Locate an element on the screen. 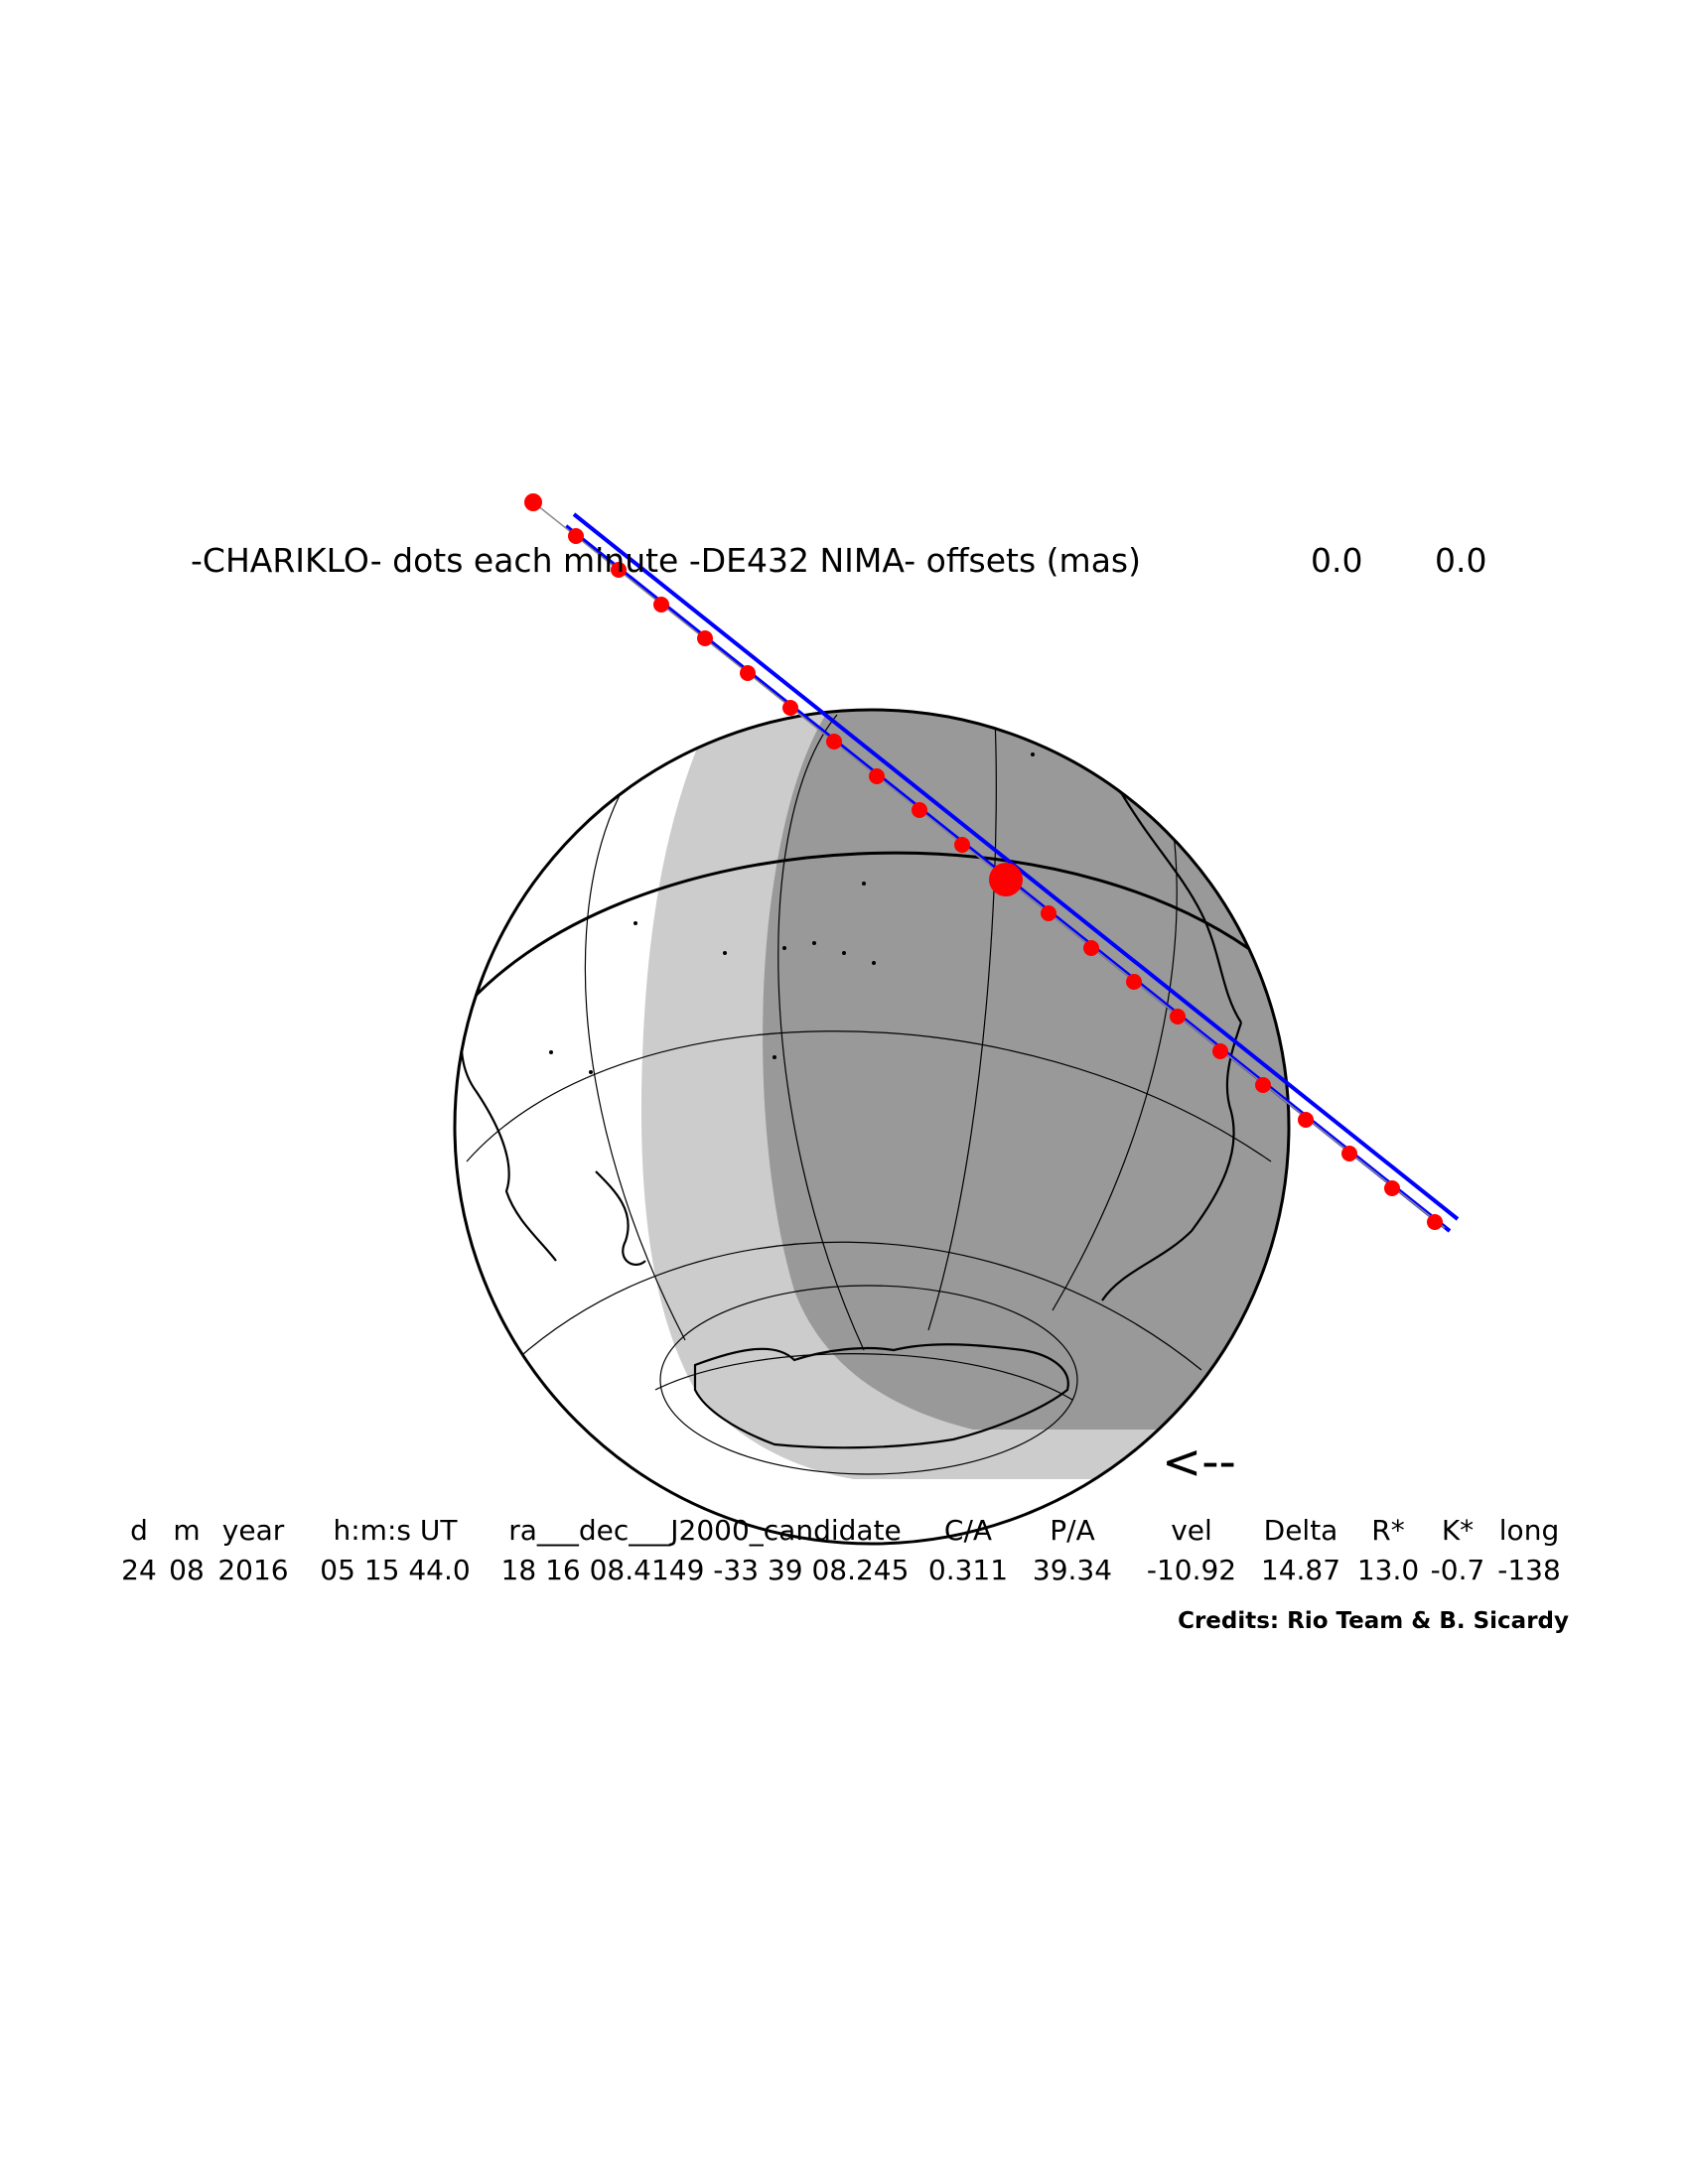 This screenshot has width=1688, height=2184. equator-line is located at coordinates (872, 937).